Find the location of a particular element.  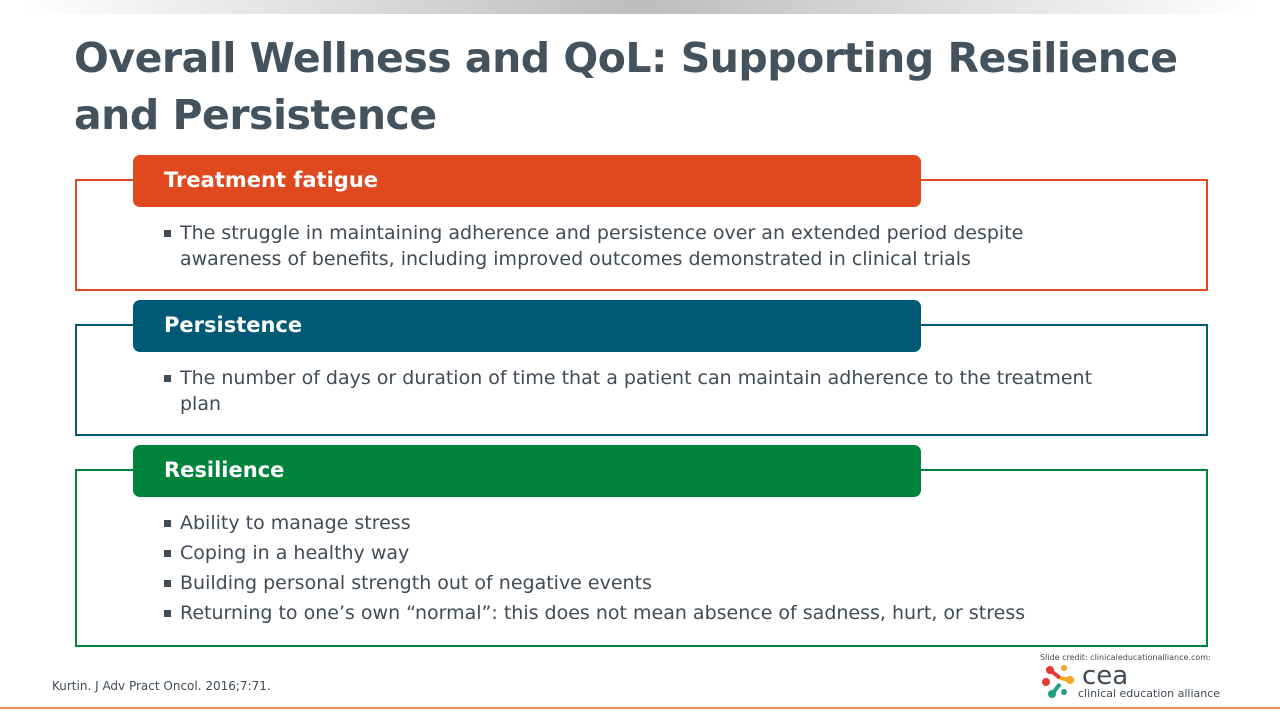

reference: Kurtin. J Adv Pract Oncol. 2016;7:71. is located at coordinates (161, 686).